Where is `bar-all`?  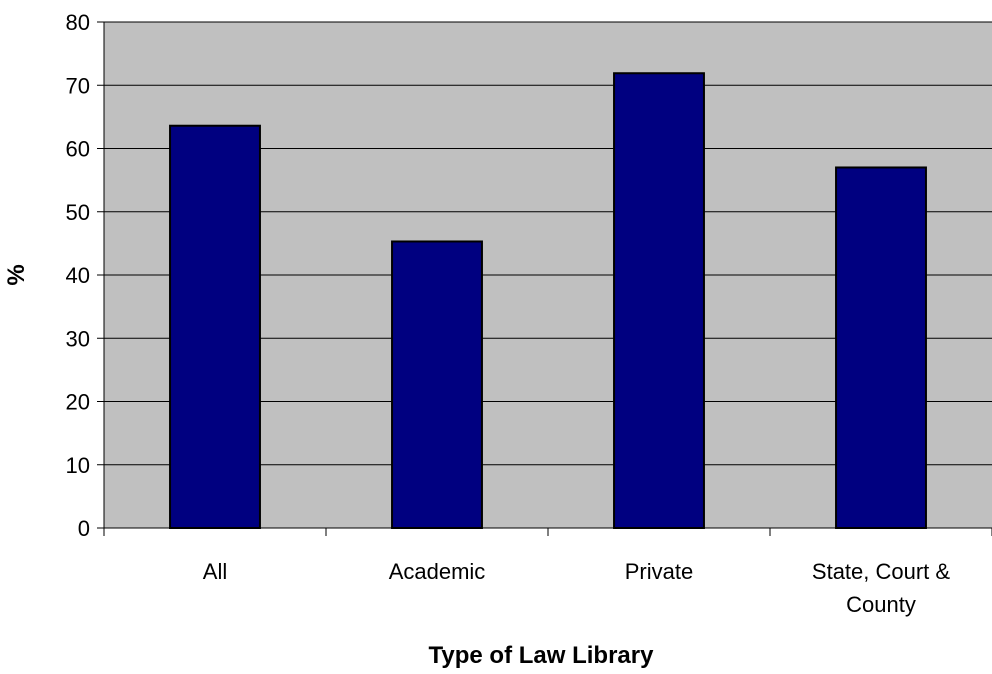
bar-all is located at coordinates (215, 326).